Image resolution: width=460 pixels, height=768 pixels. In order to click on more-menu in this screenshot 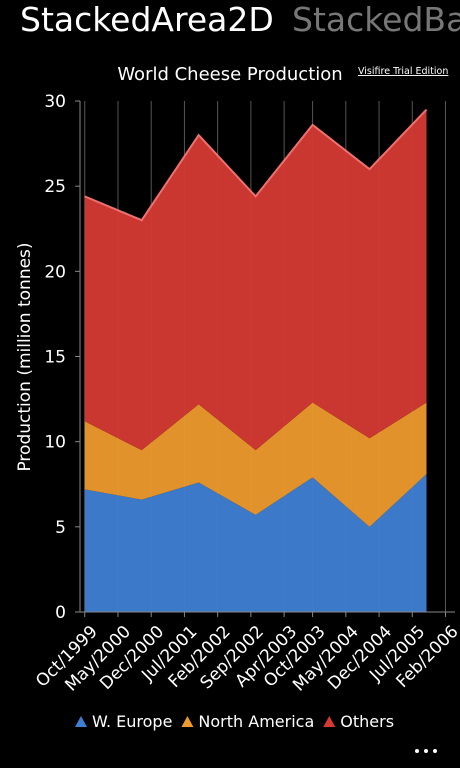, I will do `click(426, 751)`.